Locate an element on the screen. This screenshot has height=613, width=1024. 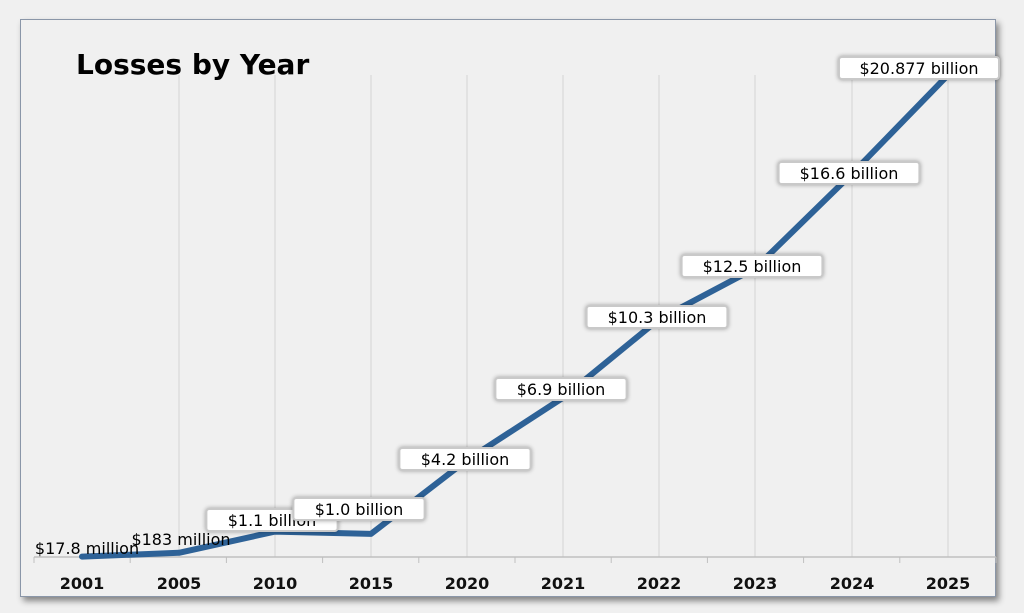
x-tick-label: 2022 is located at coordinates (659, 583).